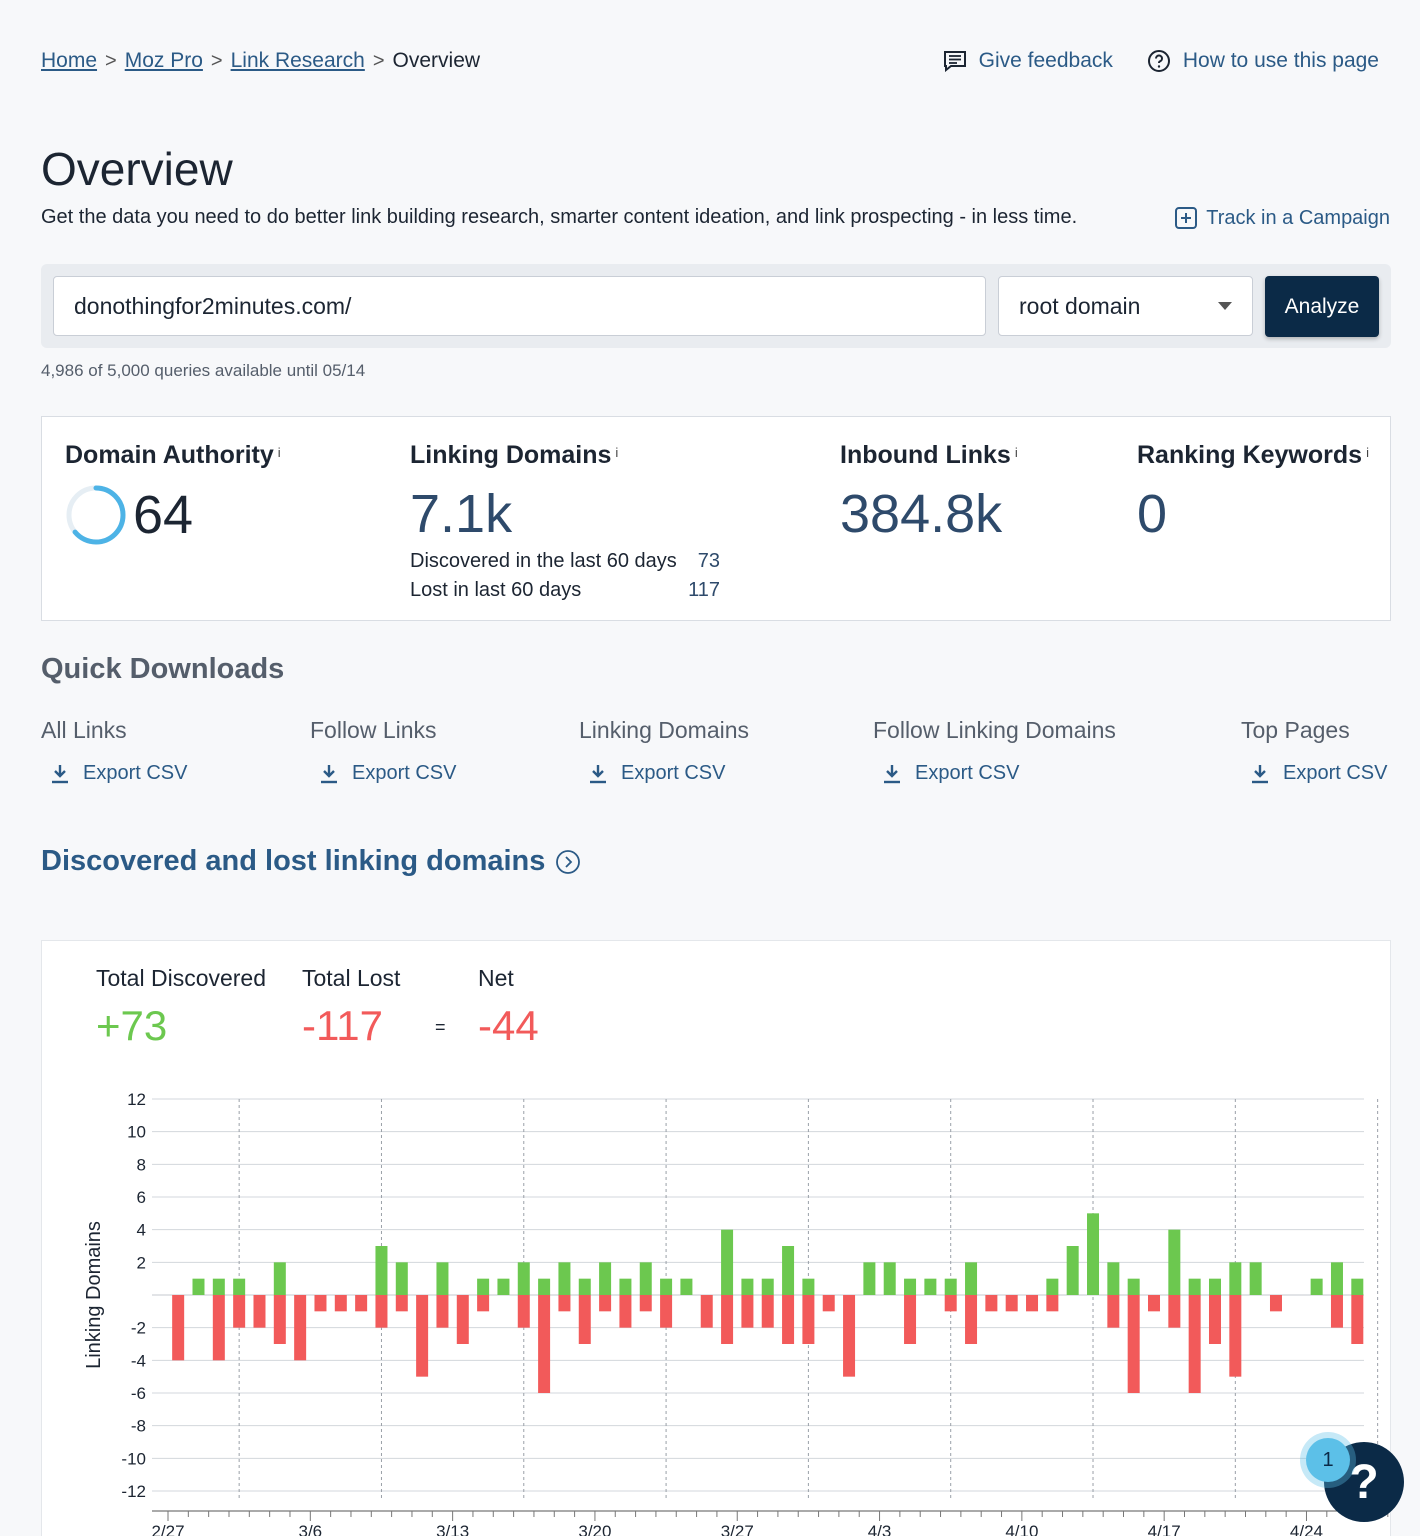 The image size is (1420, 1536). I want to click on total-discovered: Total Discovered +73, so click(181, 1007).